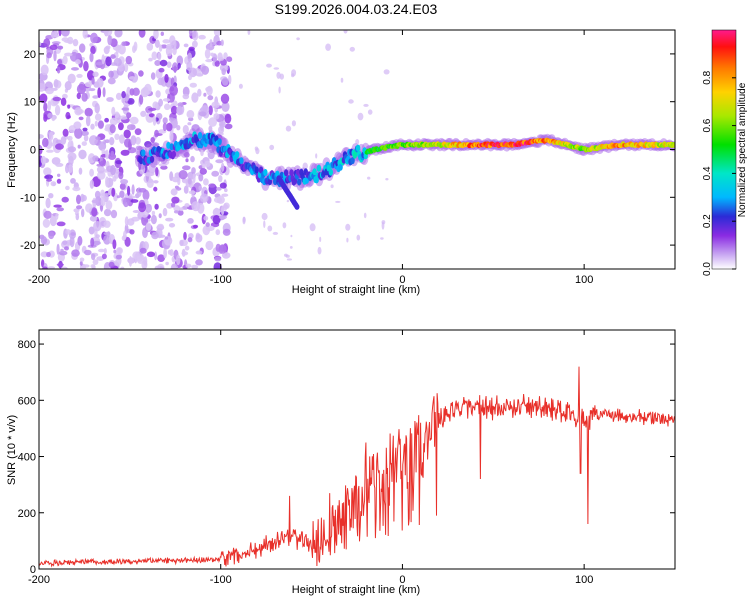  Describe the element at coordinates (30, 55) in the screenshot. I see `y-tick-label: 20` at that location.